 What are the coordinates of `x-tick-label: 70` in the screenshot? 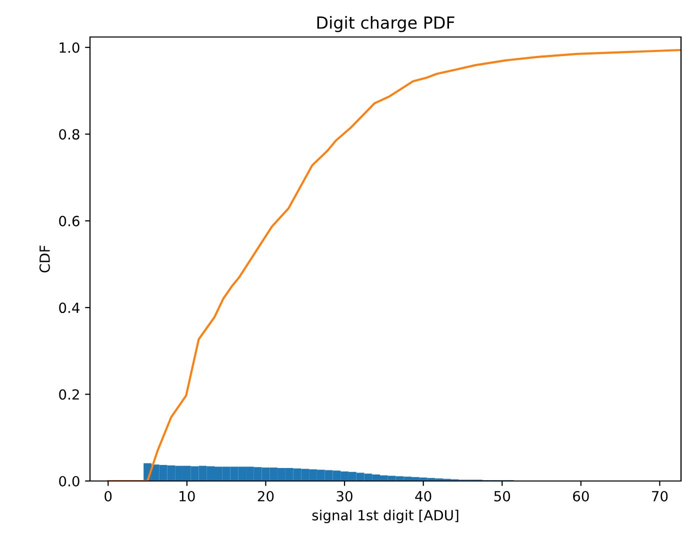 It's located at (660, 496).